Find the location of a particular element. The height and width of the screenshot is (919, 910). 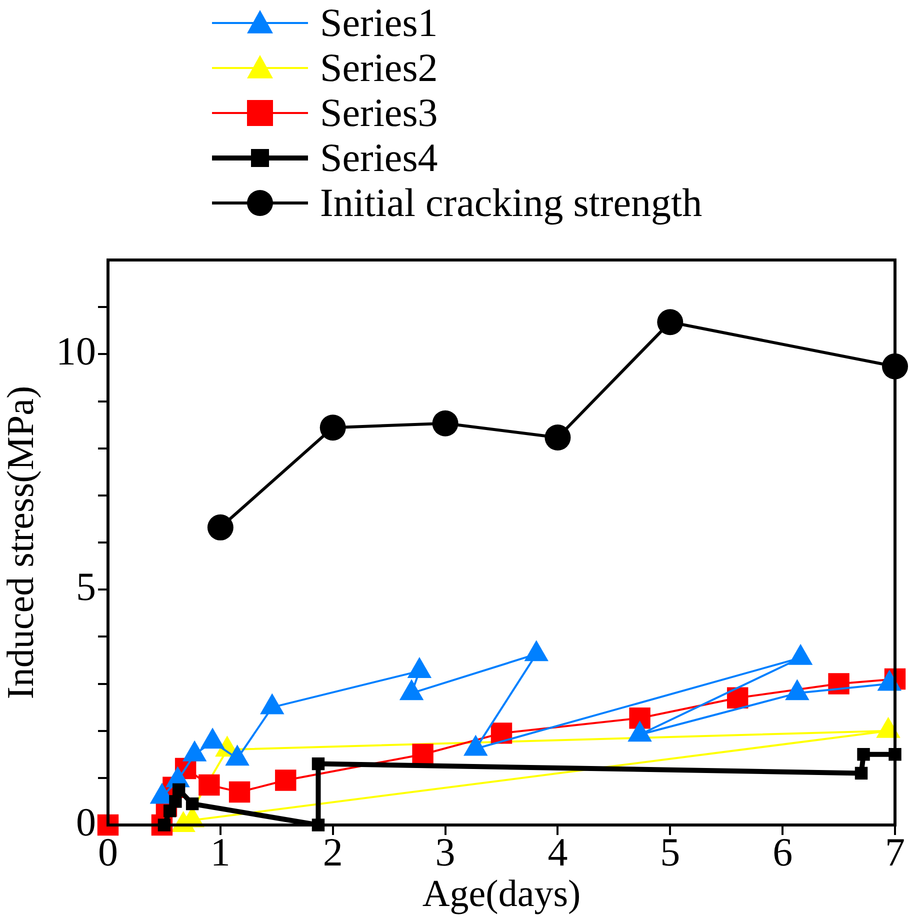

legend-label: Series2 is located at coordinates (379, 67).